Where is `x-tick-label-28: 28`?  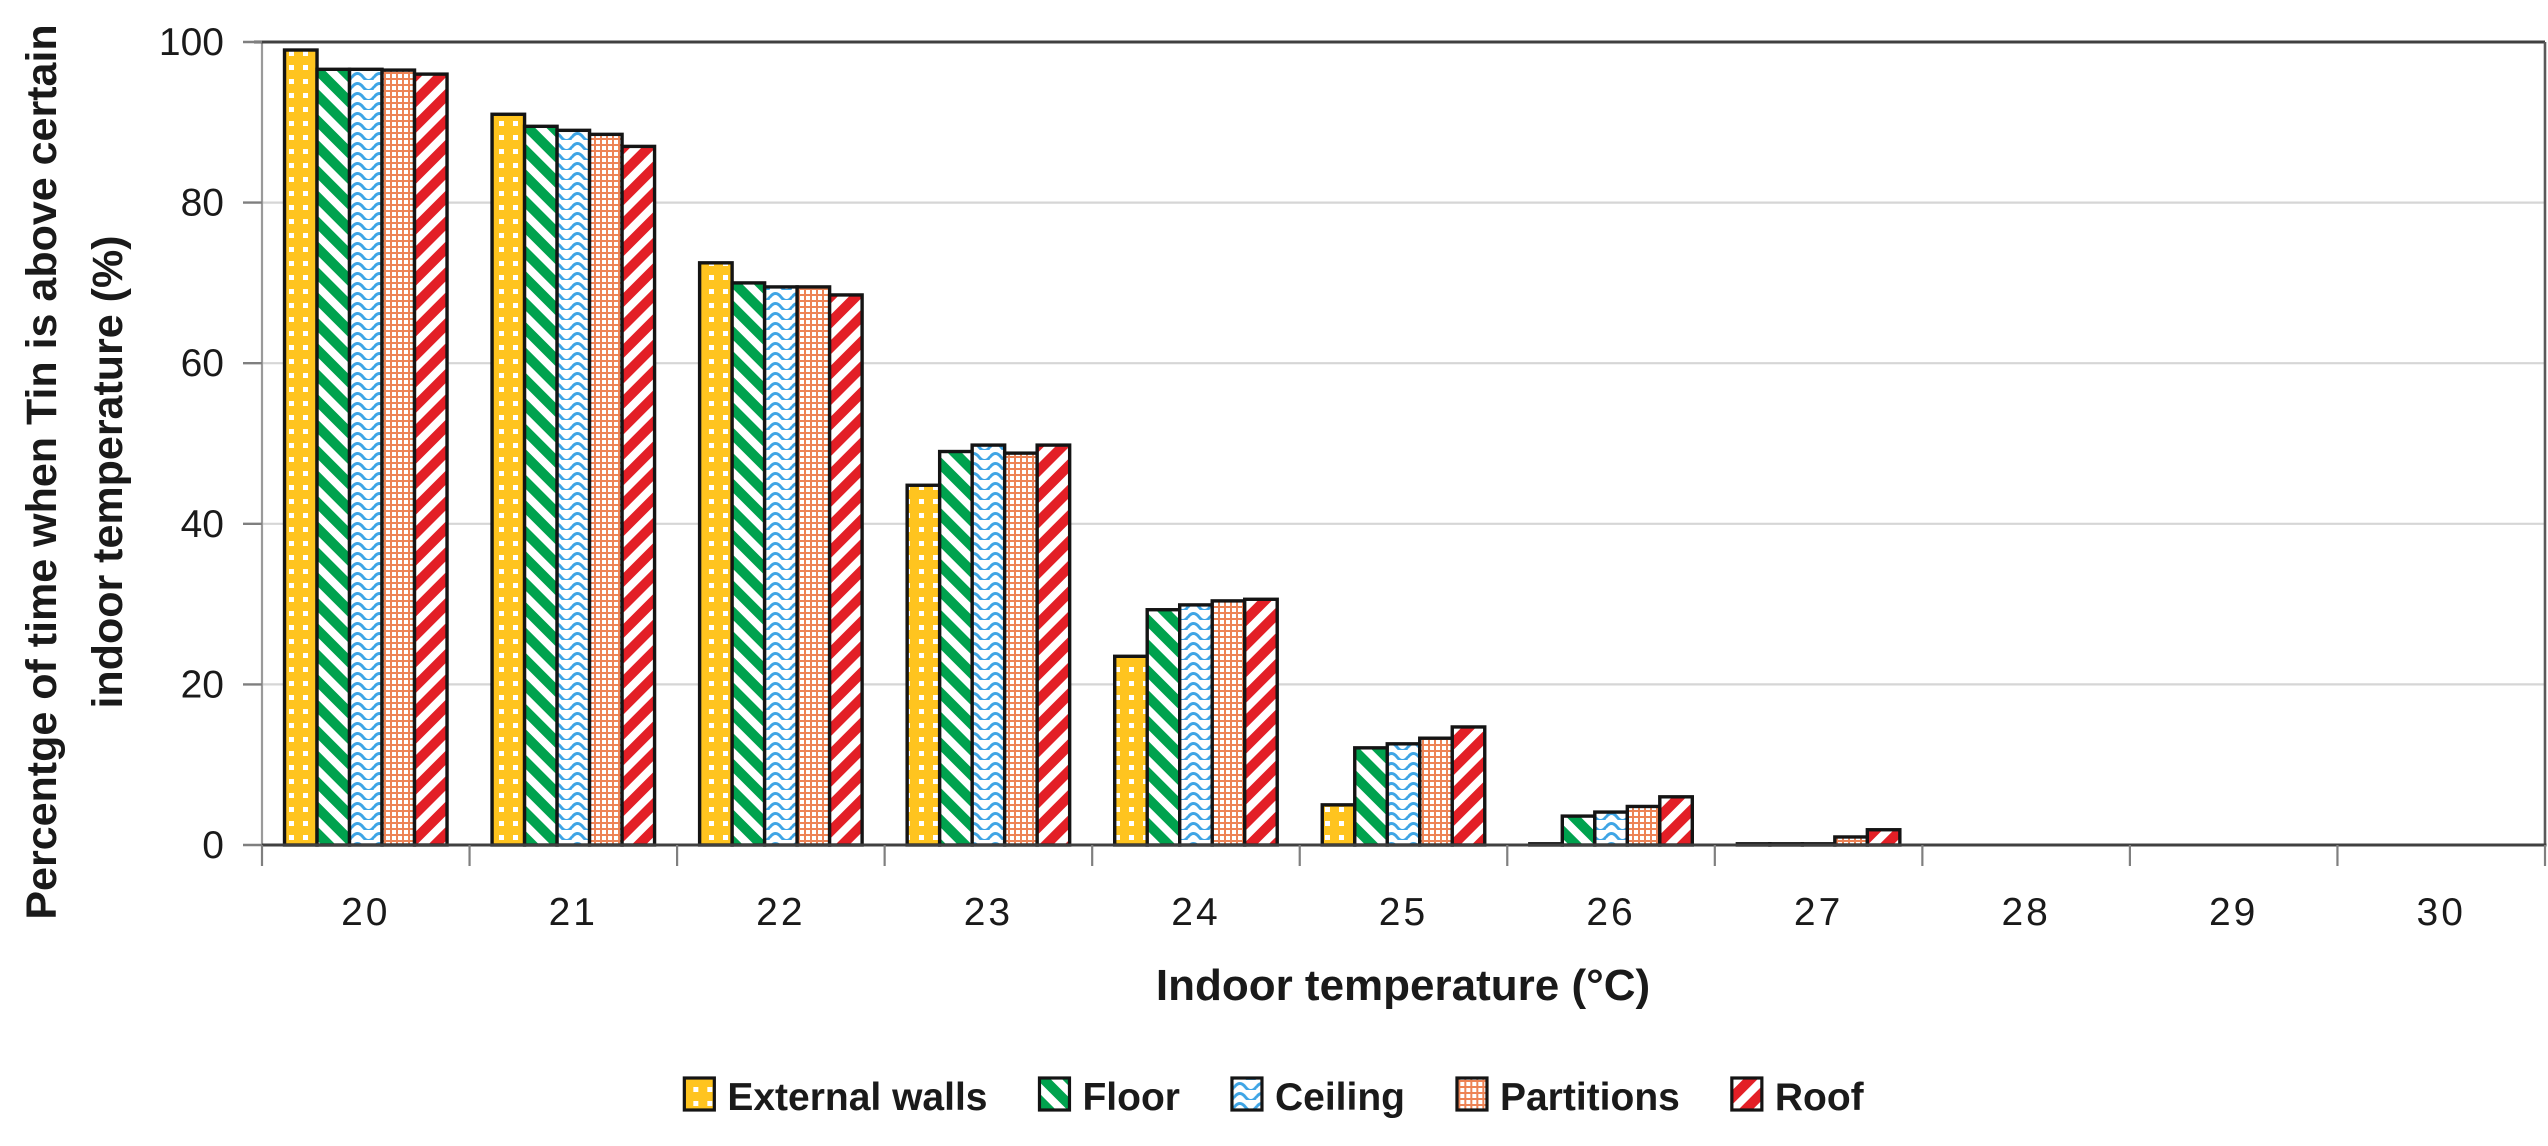 x-tick-label-28: 28 is located at coordinates (2025, 912).